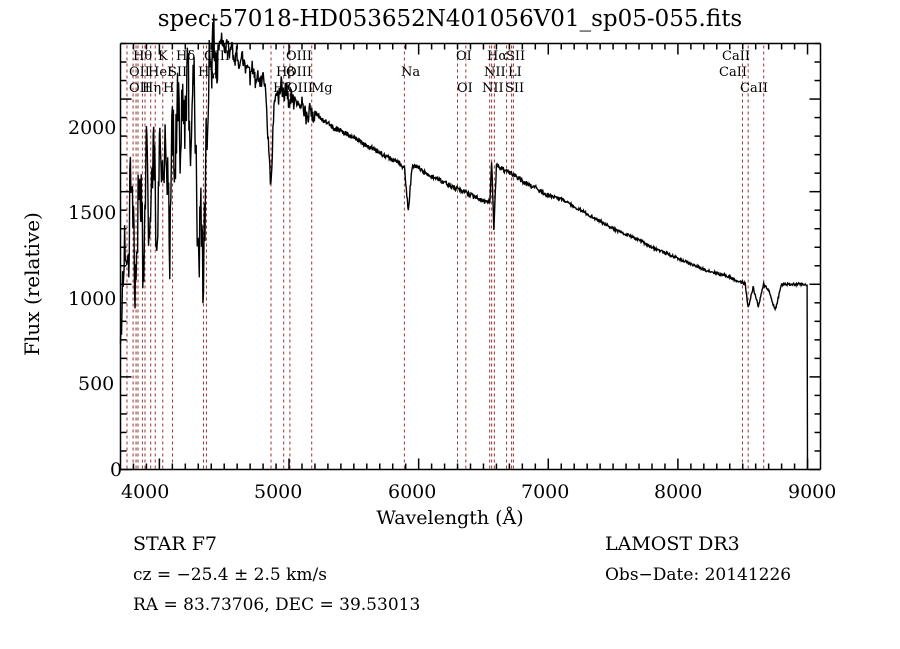  I want to click on spectral-line-label: LI, so click(515, 72).